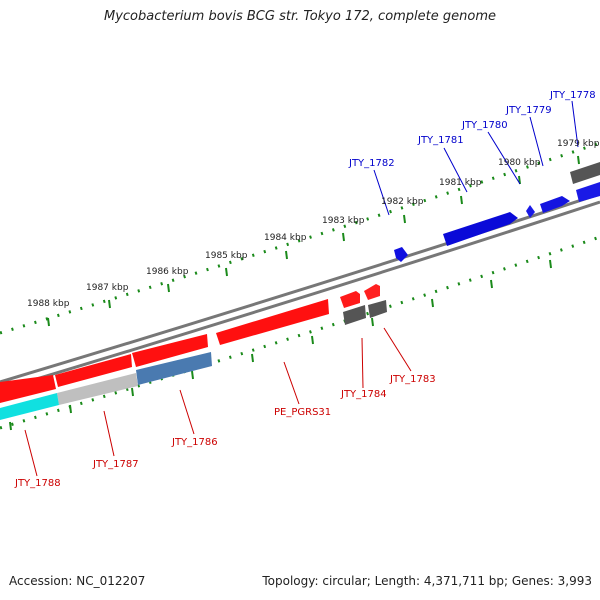  Describe the element at coordinates (107, 288) in the screenshot. I see `scale-label-1987: 1987 kbp` at that location.